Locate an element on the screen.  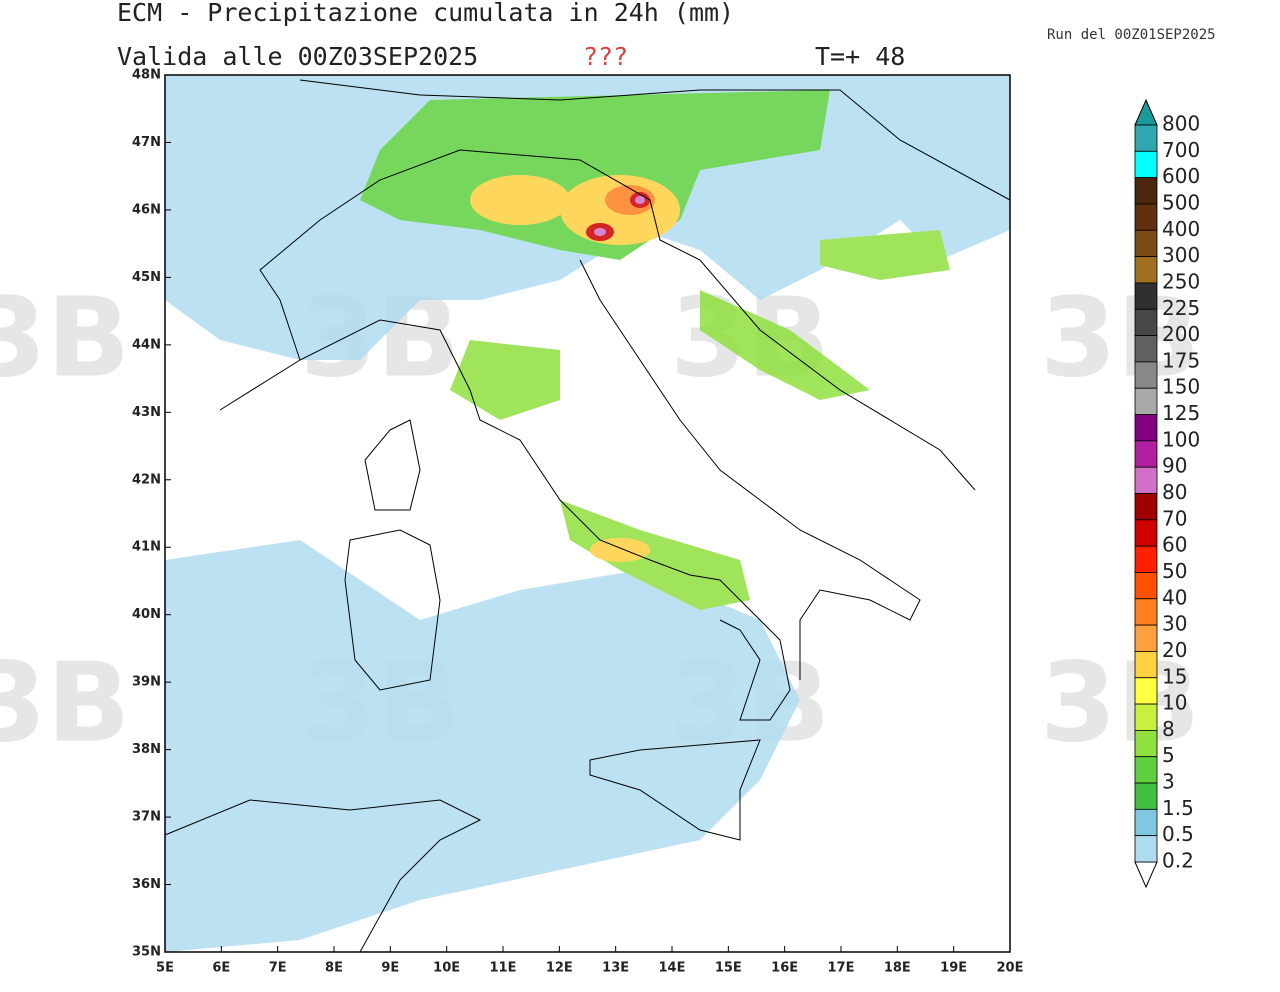
colorbar-label: 250 is located at coordinates (1181, 281).